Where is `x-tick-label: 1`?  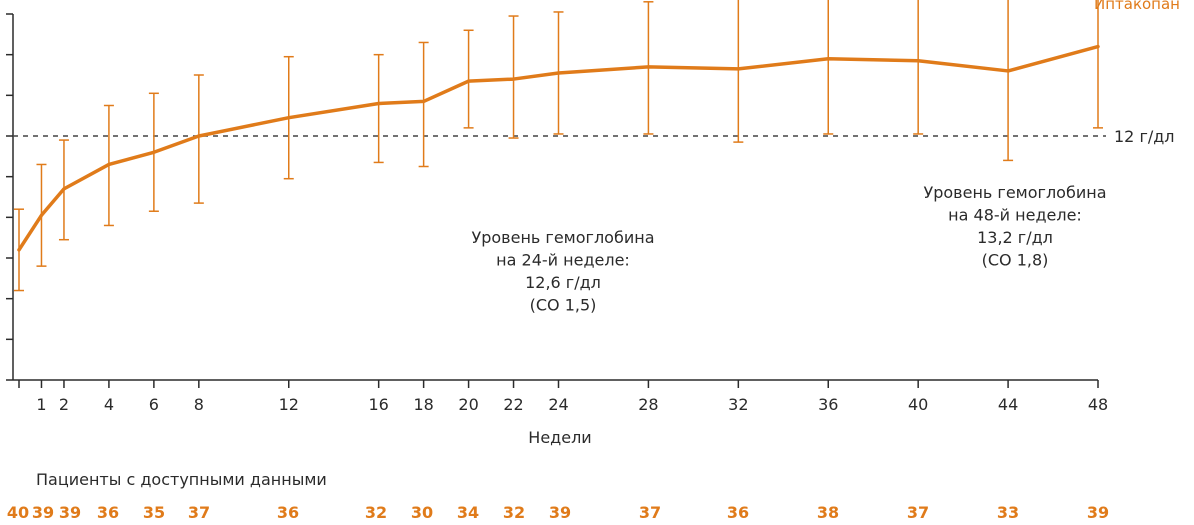 x-tick-label: 1 is located at coordinates (41, 404).